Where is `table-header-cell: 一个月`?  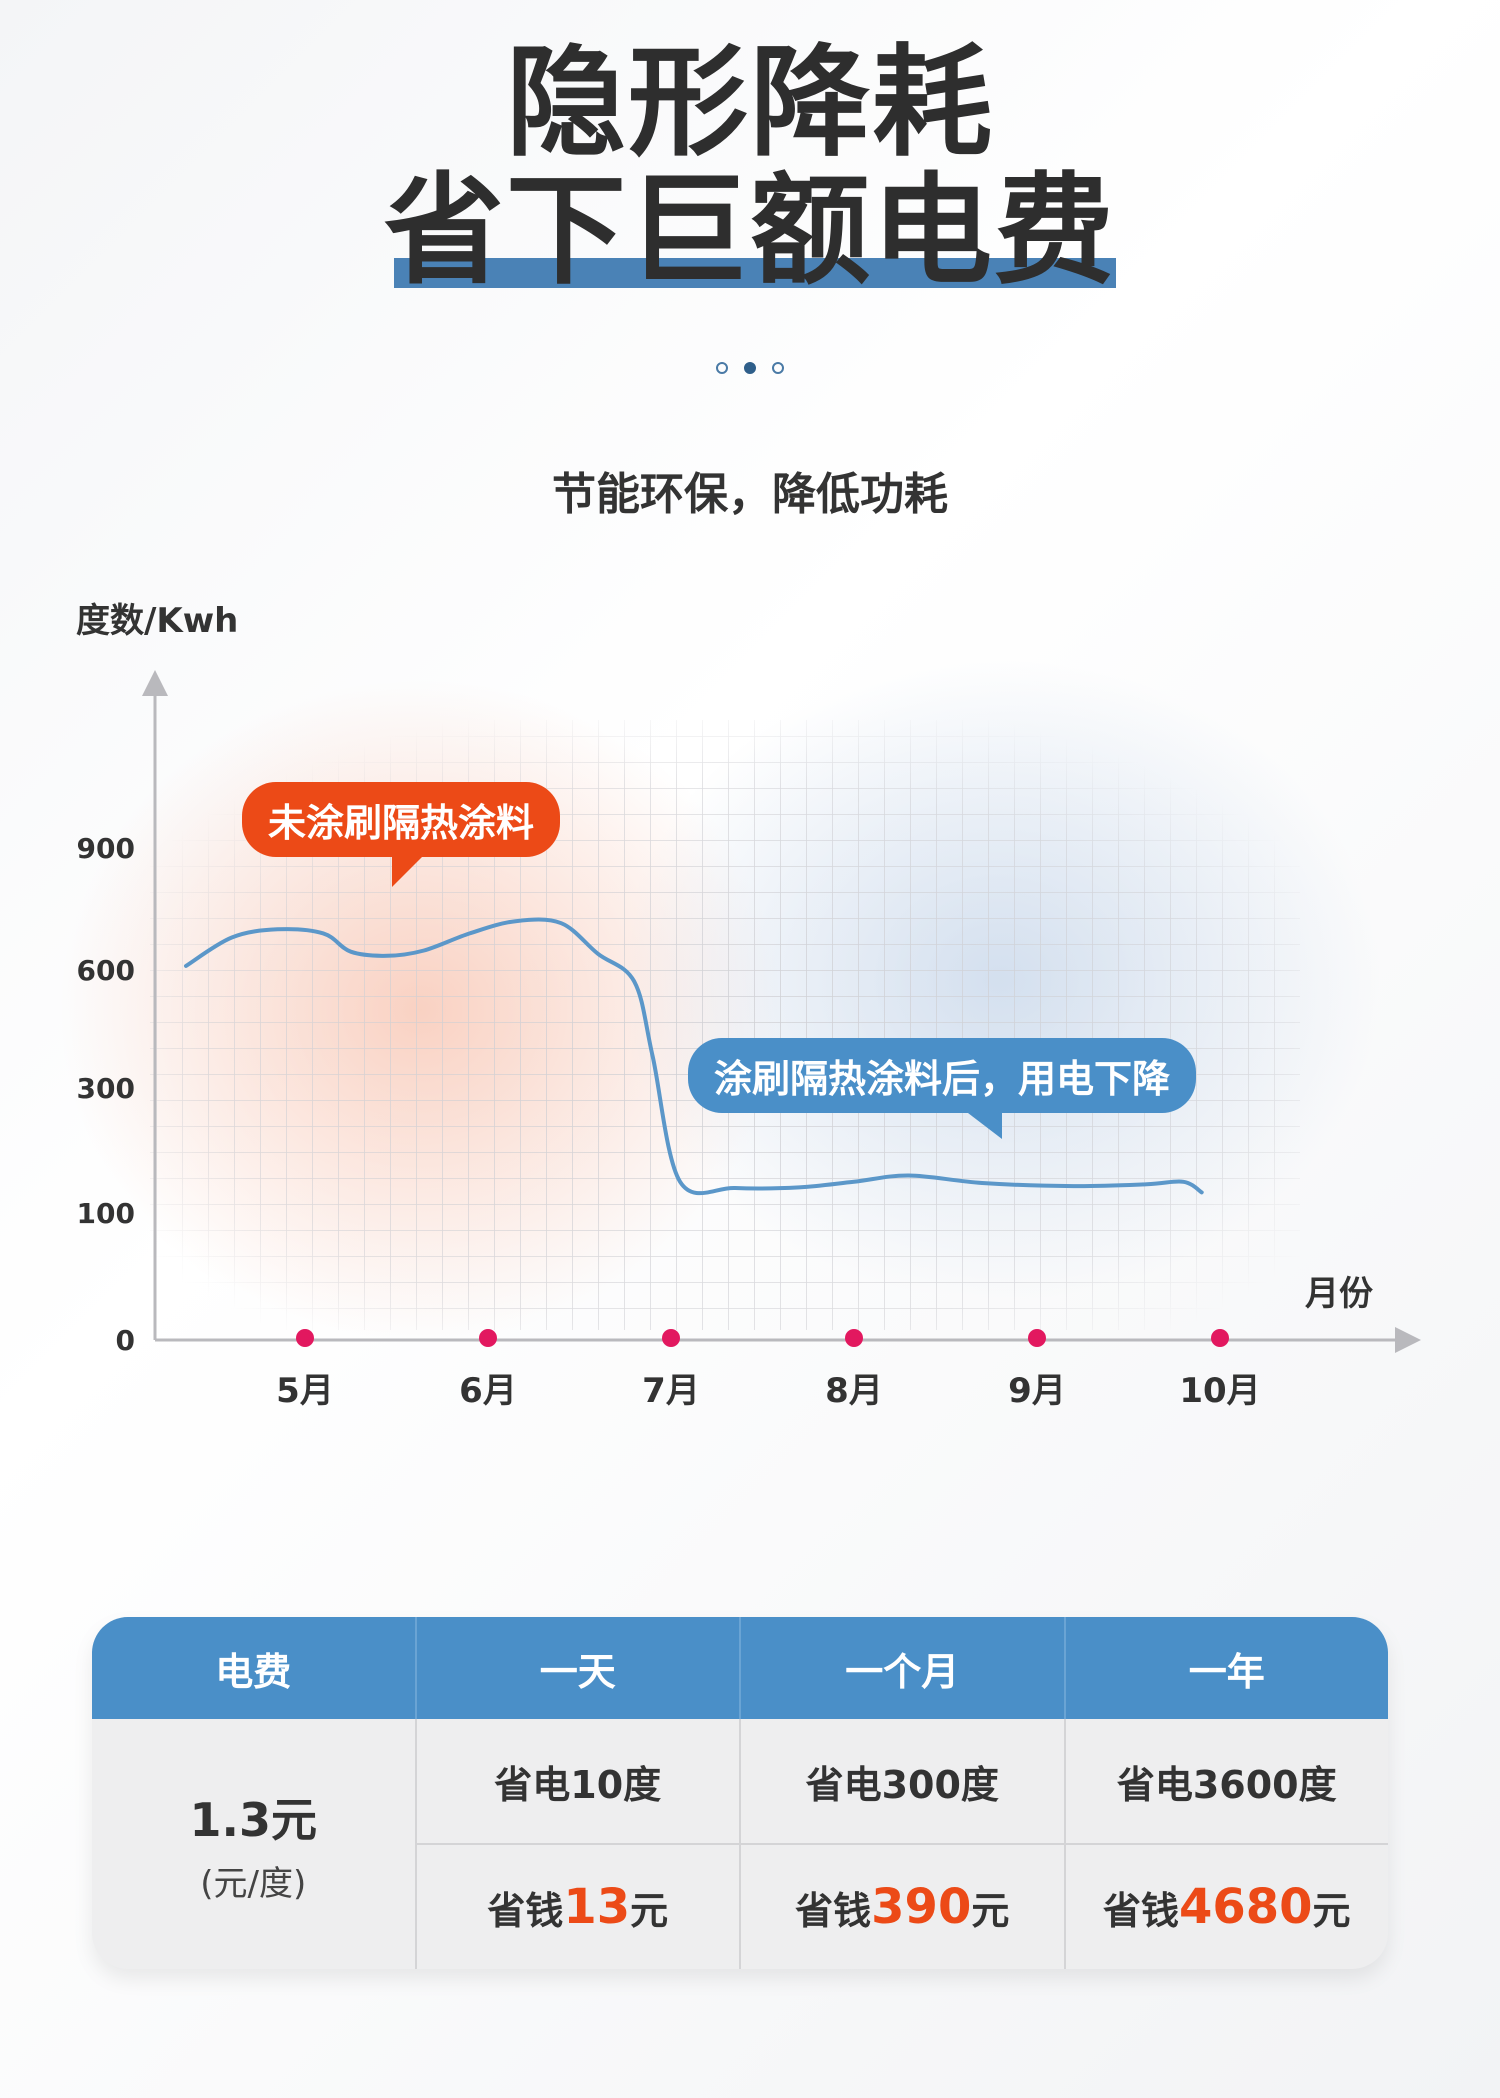
table-header-cell: 一个月 is located at coordinates (901, 1668).